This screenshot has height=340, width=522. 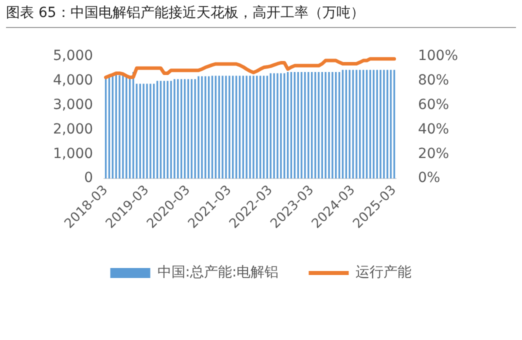 I want to click on y-tick-label: 4,000, so click(x=73, y=80).